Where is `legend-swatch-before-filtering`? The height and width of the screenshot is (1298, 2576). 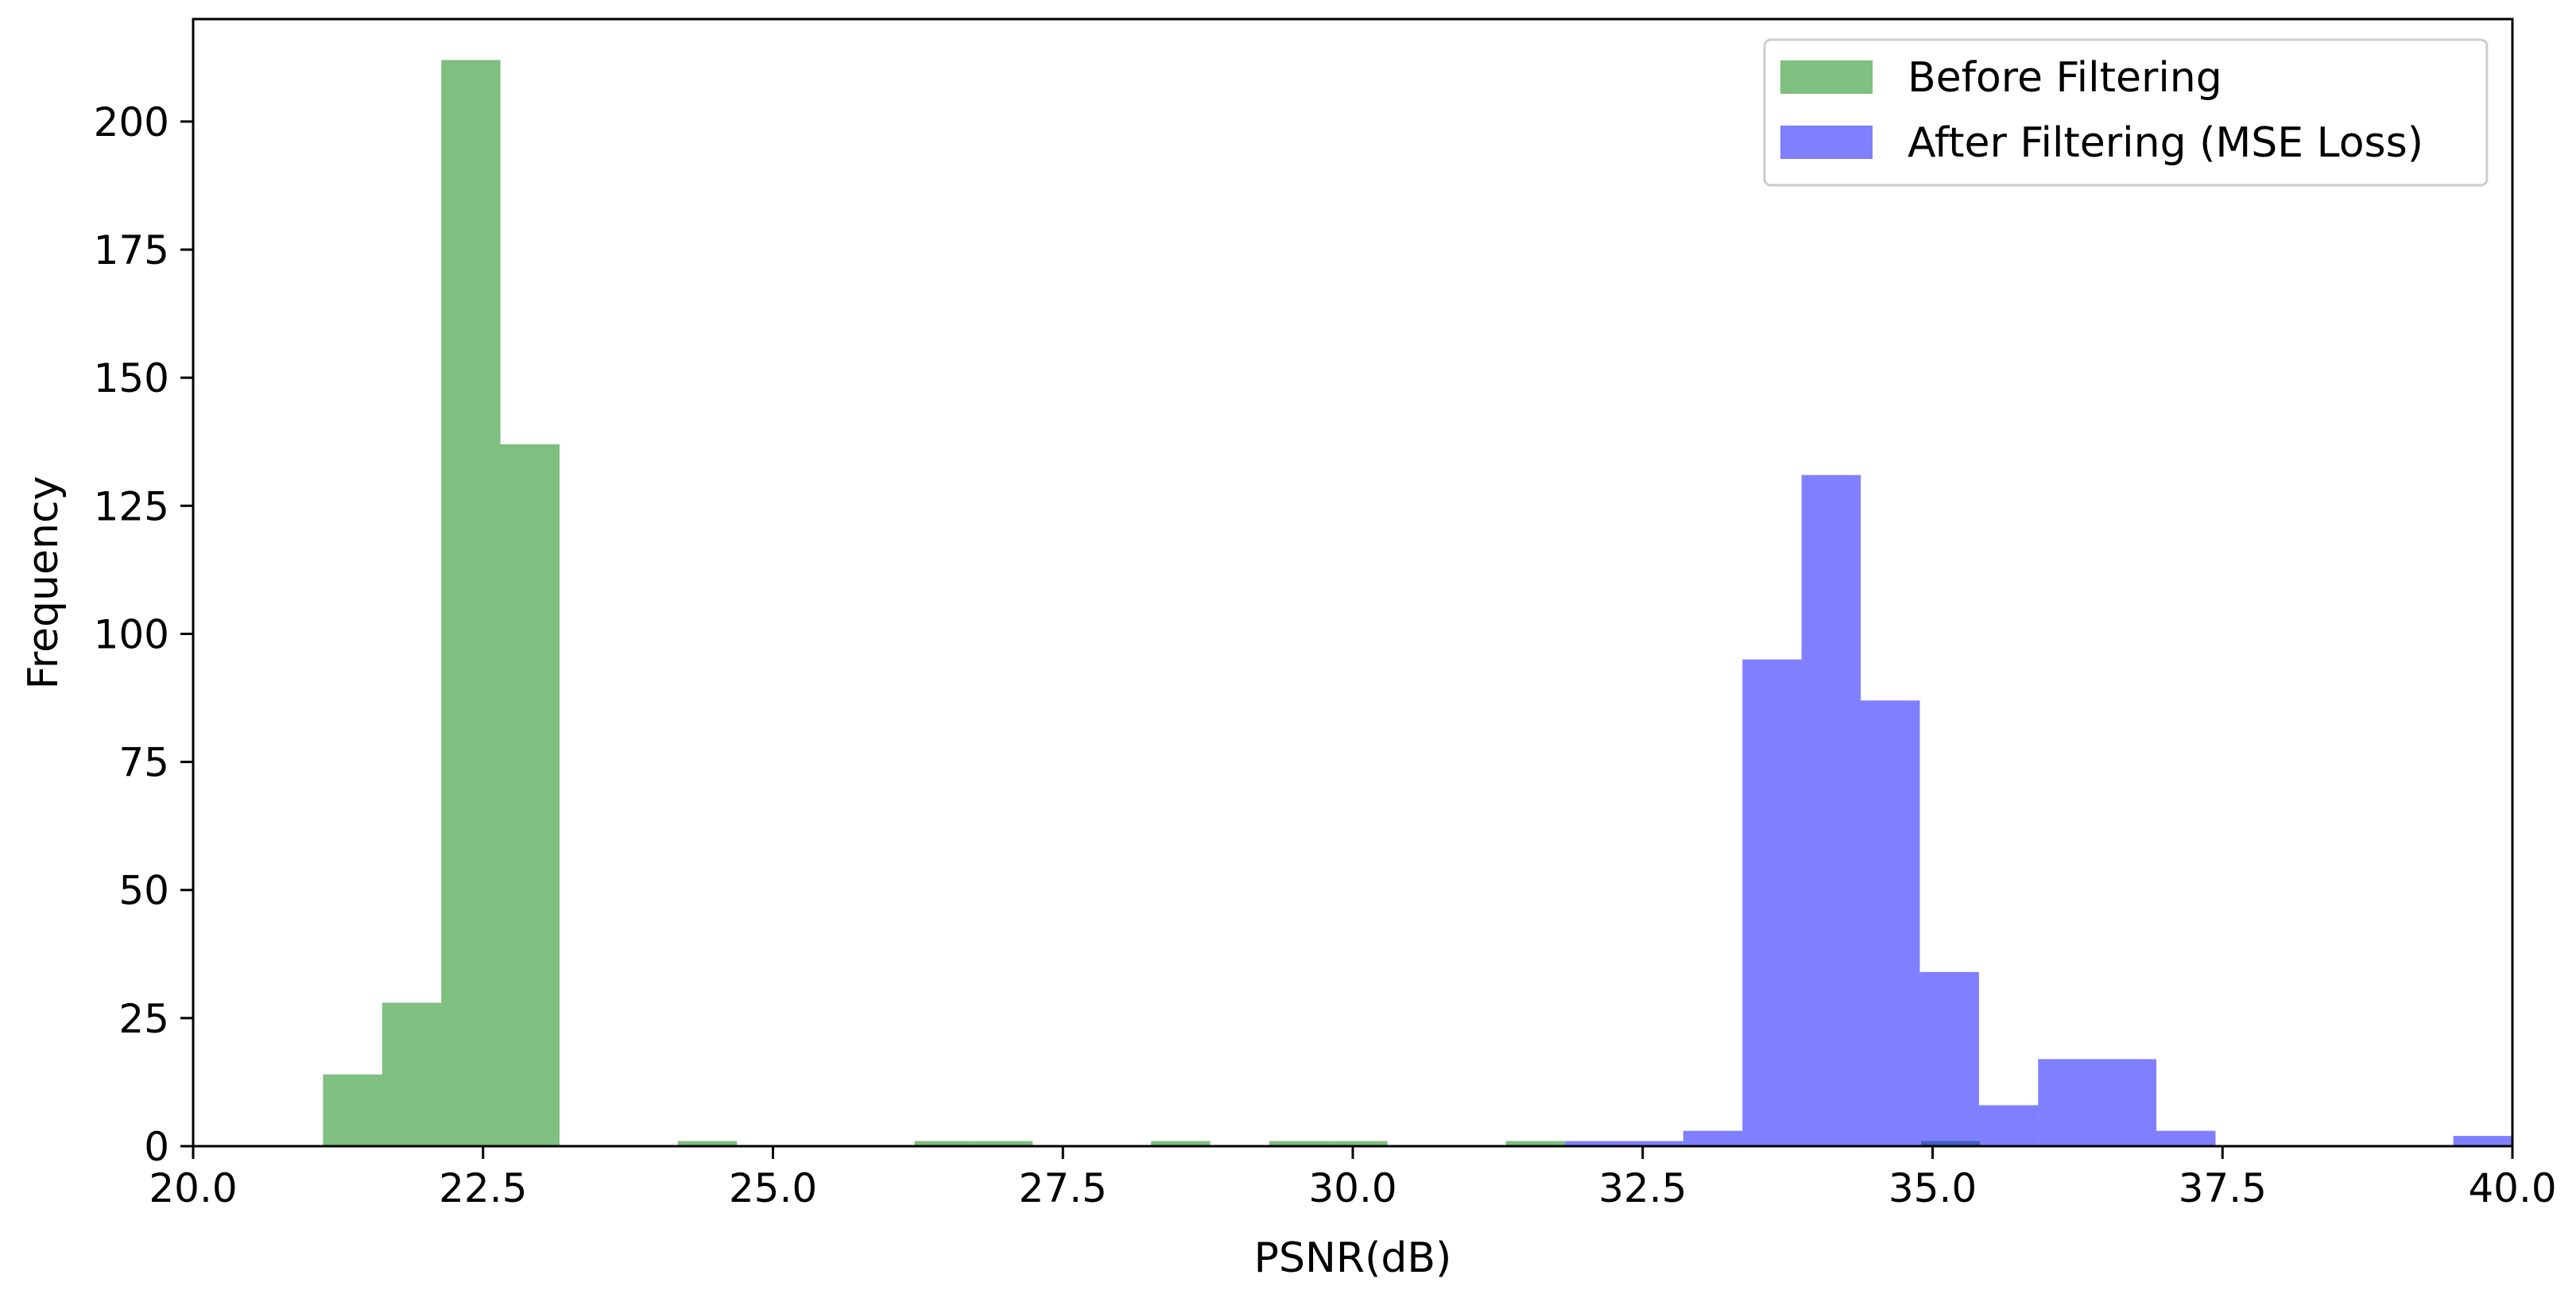 legend-swatch-before-filtering is located at coordinates (1826, 77).